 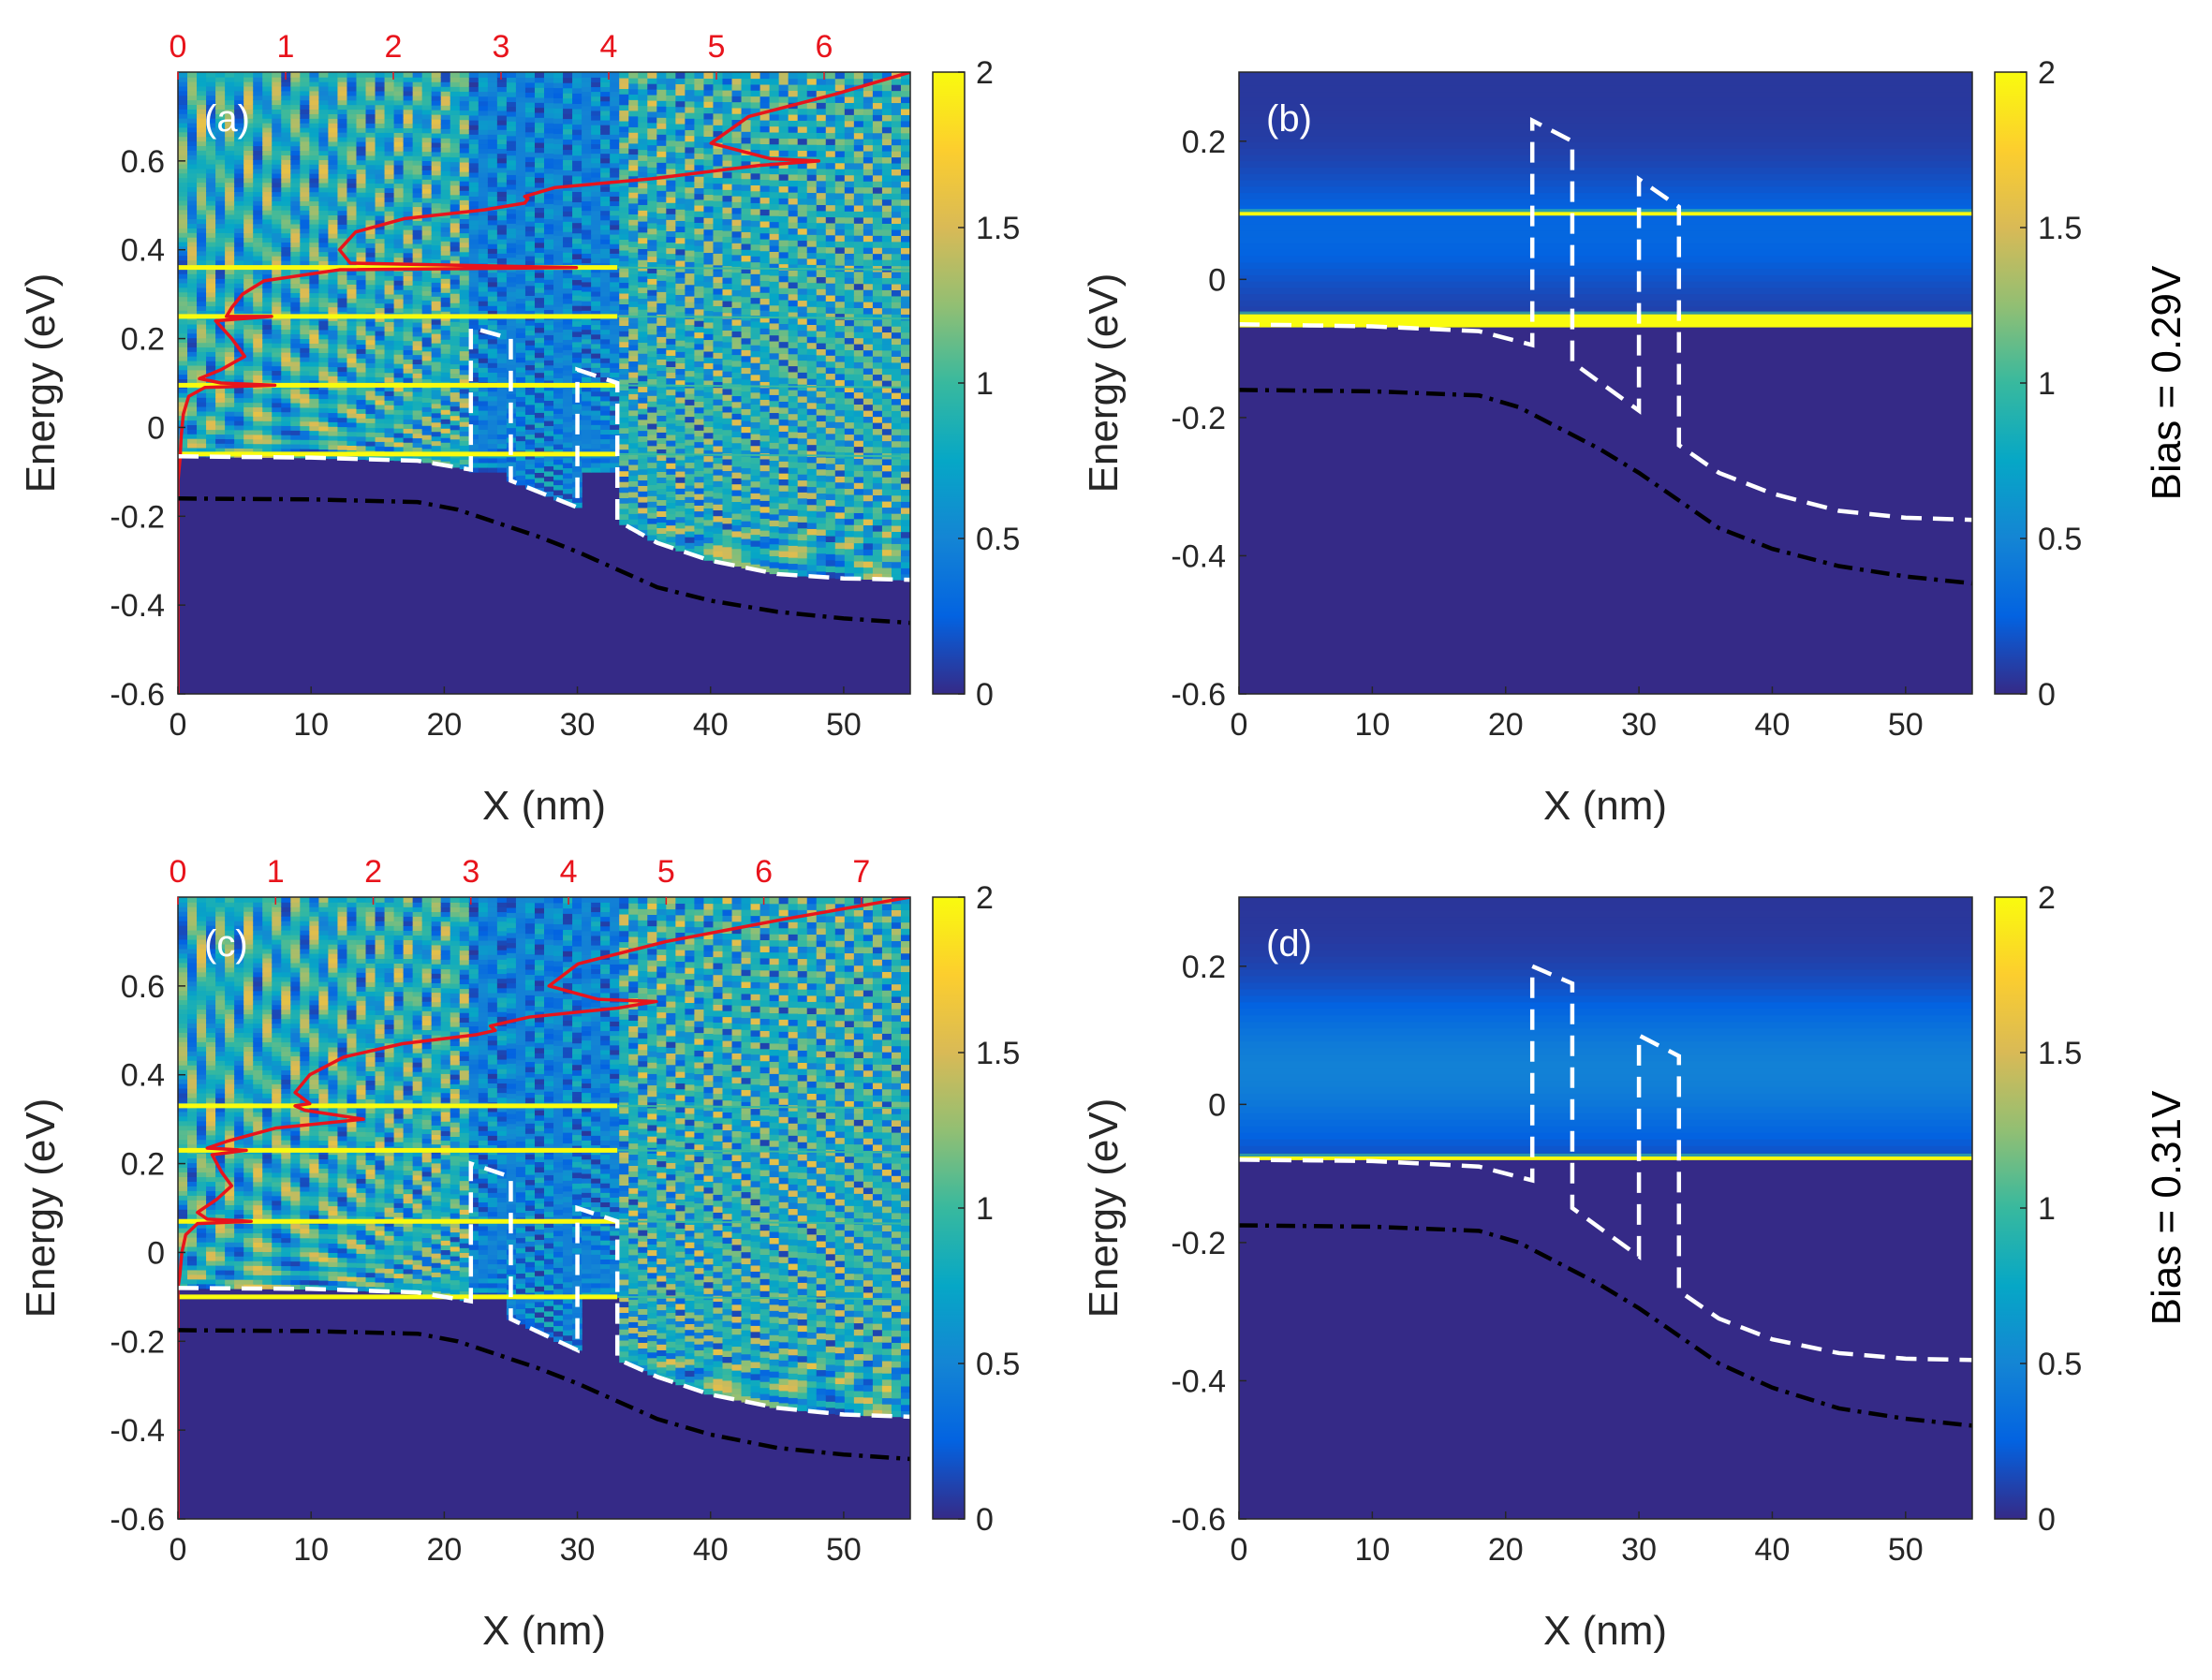 What do you see at coordinates (544, 453) in the screenshot?
I see `conduction-band-line` at bounding box center [544, 453].